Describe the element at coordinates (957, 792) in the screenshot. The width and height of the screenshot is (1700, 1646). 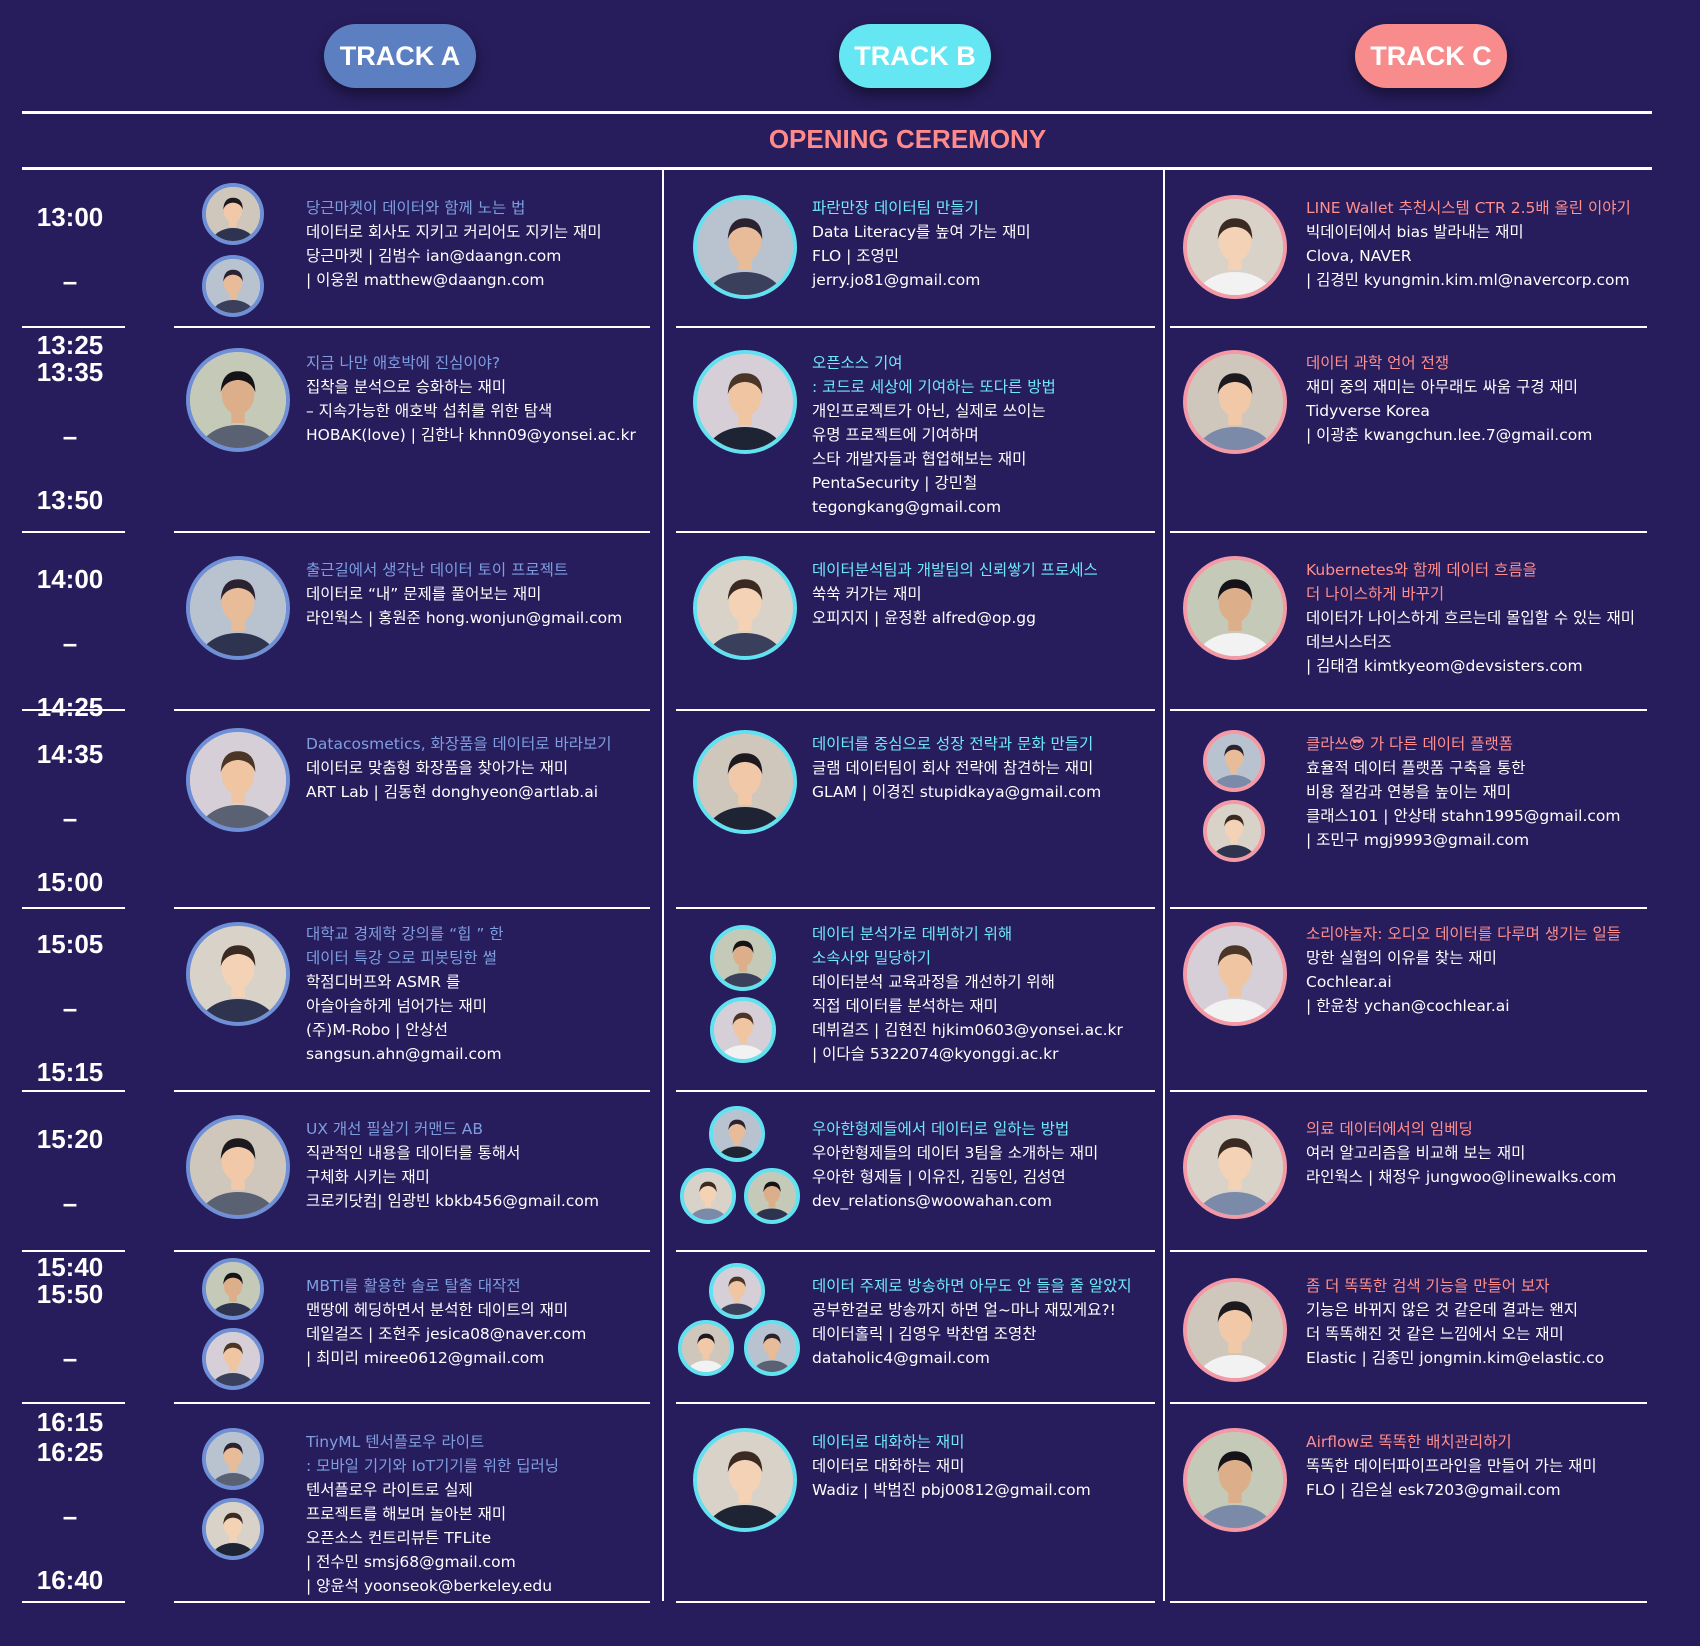
I see `speaker-info: GLAM | 이경진 stupidkaya@gmail.com` at that location.